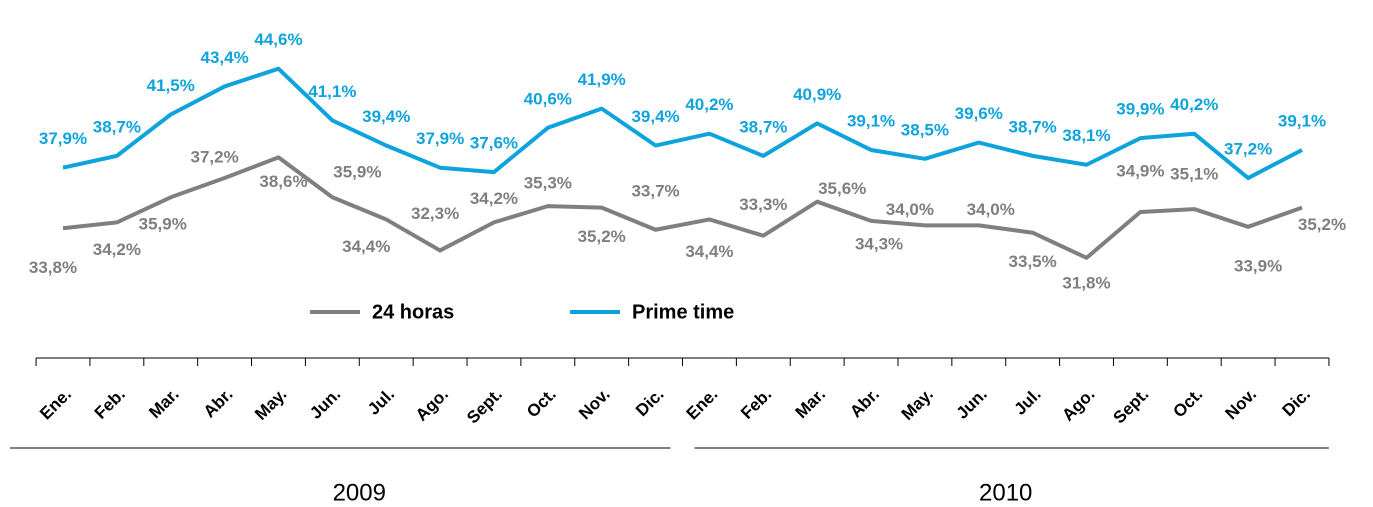 This screenshot has height=507, width=1373. I want to click on legend-label: 24 horas, so click(413, 312).